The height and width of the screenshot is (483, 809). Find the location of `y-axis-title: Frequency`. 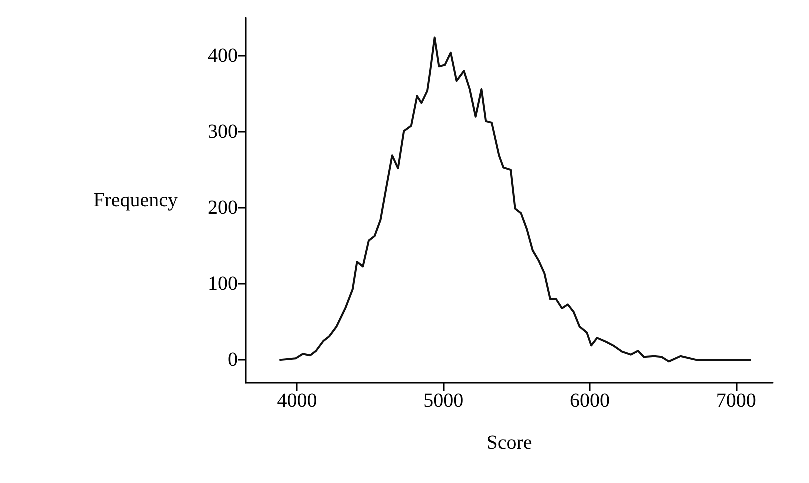

y-axis-title: Frequency is located at coordinates (136, 201).